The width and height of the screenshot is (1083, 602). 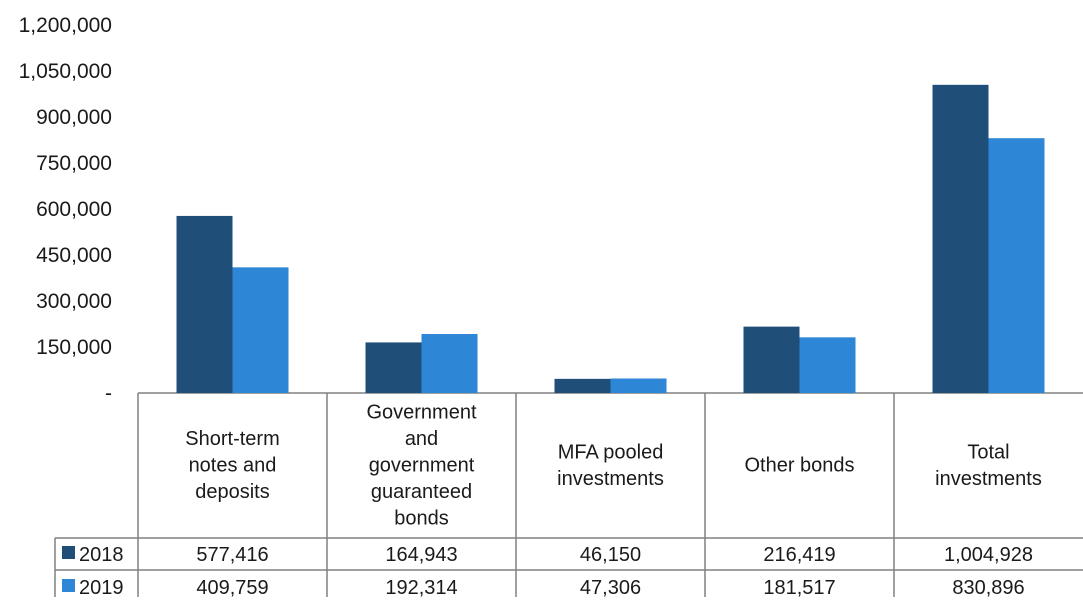 What do you see at coordinates (65, 25) in the screenshot?
I see `y-tick-label: 1,200,000` at bounding box center [65, 25].